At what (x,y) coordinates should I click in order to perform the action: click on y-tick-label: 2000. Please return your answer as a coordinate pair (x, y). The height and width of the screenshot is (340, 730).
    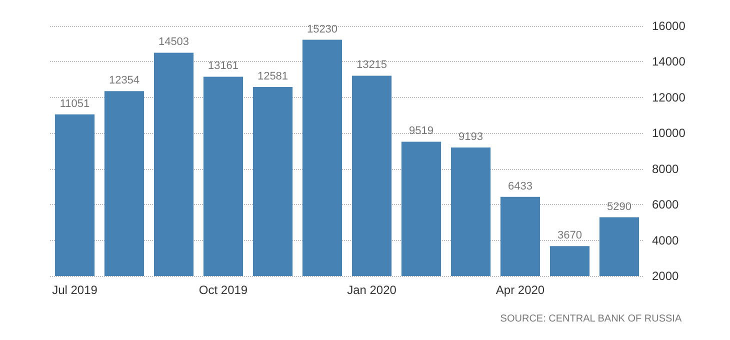
    Looking at the image, I should click on (666, 276).